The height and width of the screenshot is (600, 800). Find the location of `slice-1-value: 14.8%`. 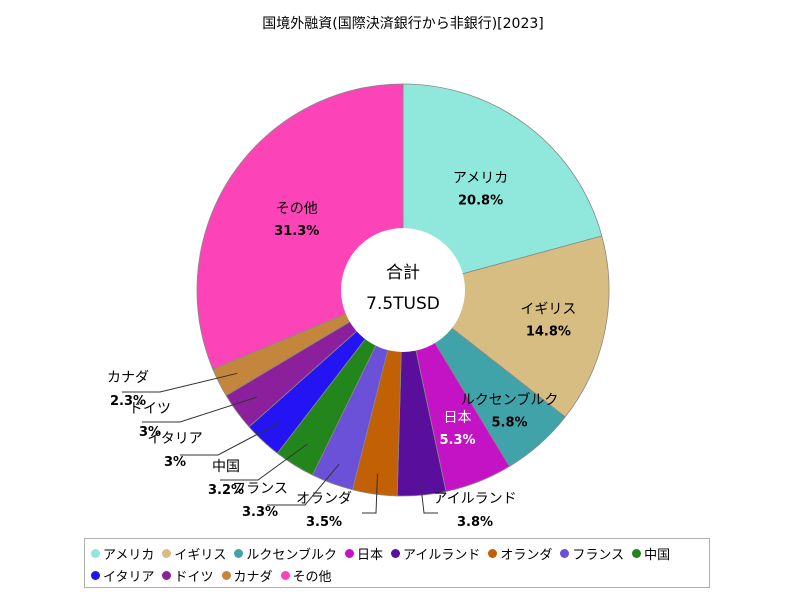

slice-1-value: 14.8% is located at coordinates (548, 331).